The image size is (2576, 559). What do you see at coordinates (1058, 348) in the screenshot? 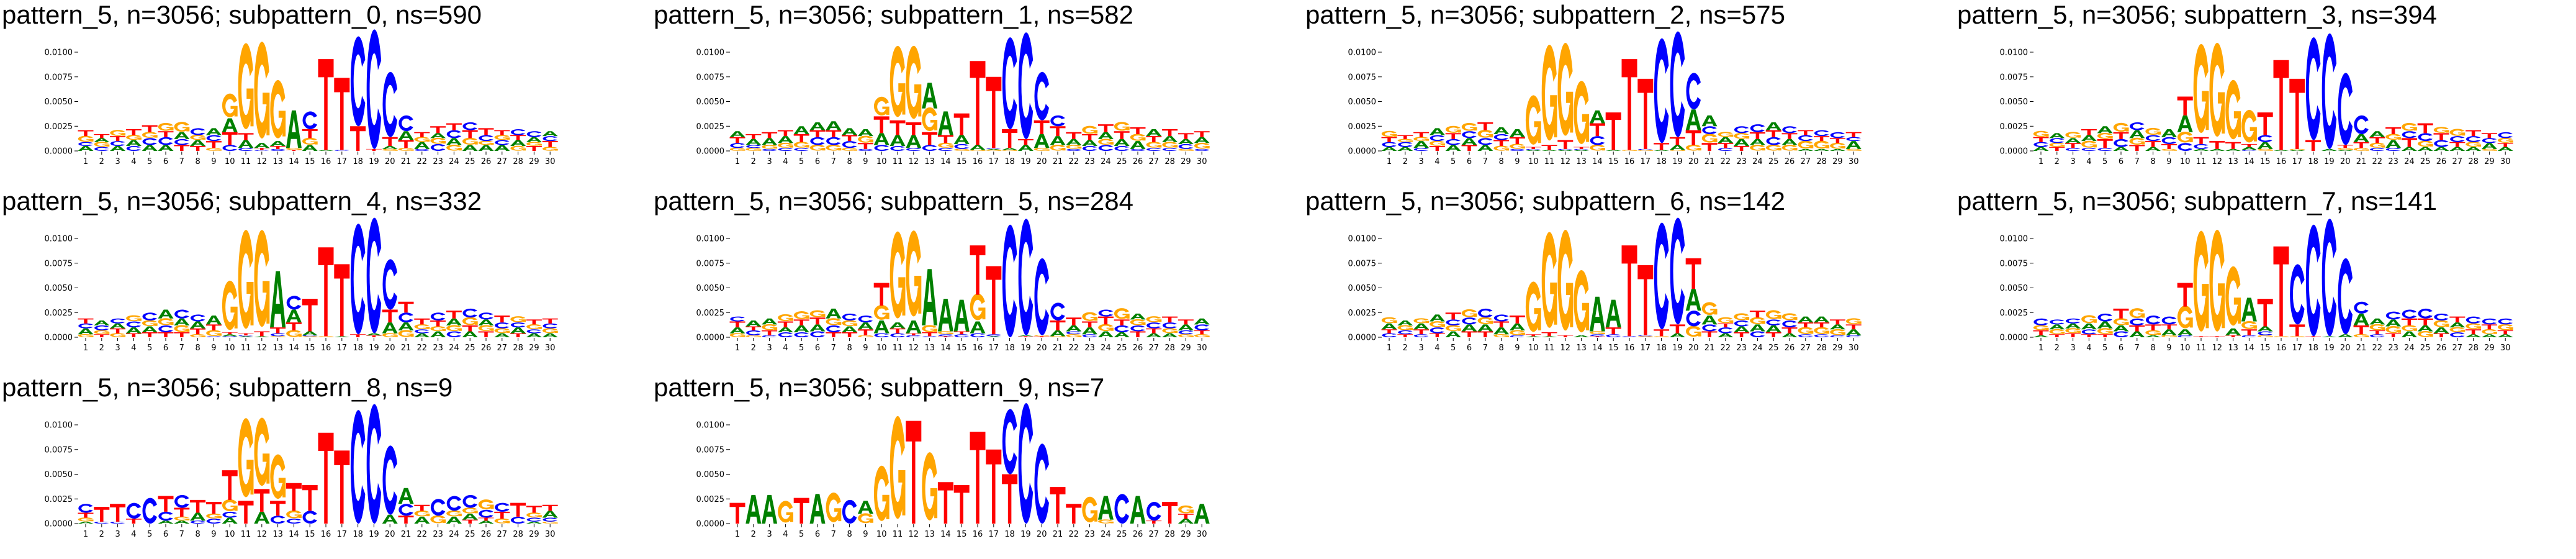
I see `x-tick-label: 21` at bounding box center [1058, 348].